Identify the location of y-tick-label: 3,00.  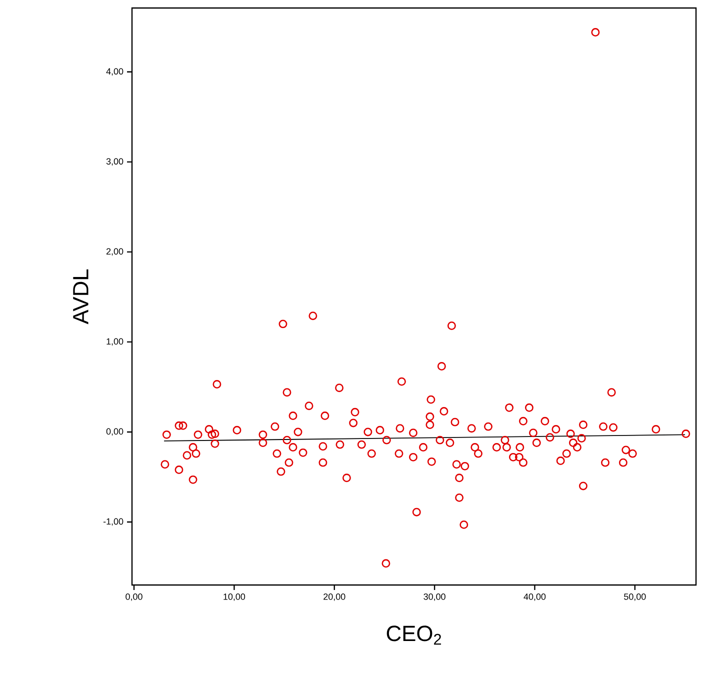
(115, 162).